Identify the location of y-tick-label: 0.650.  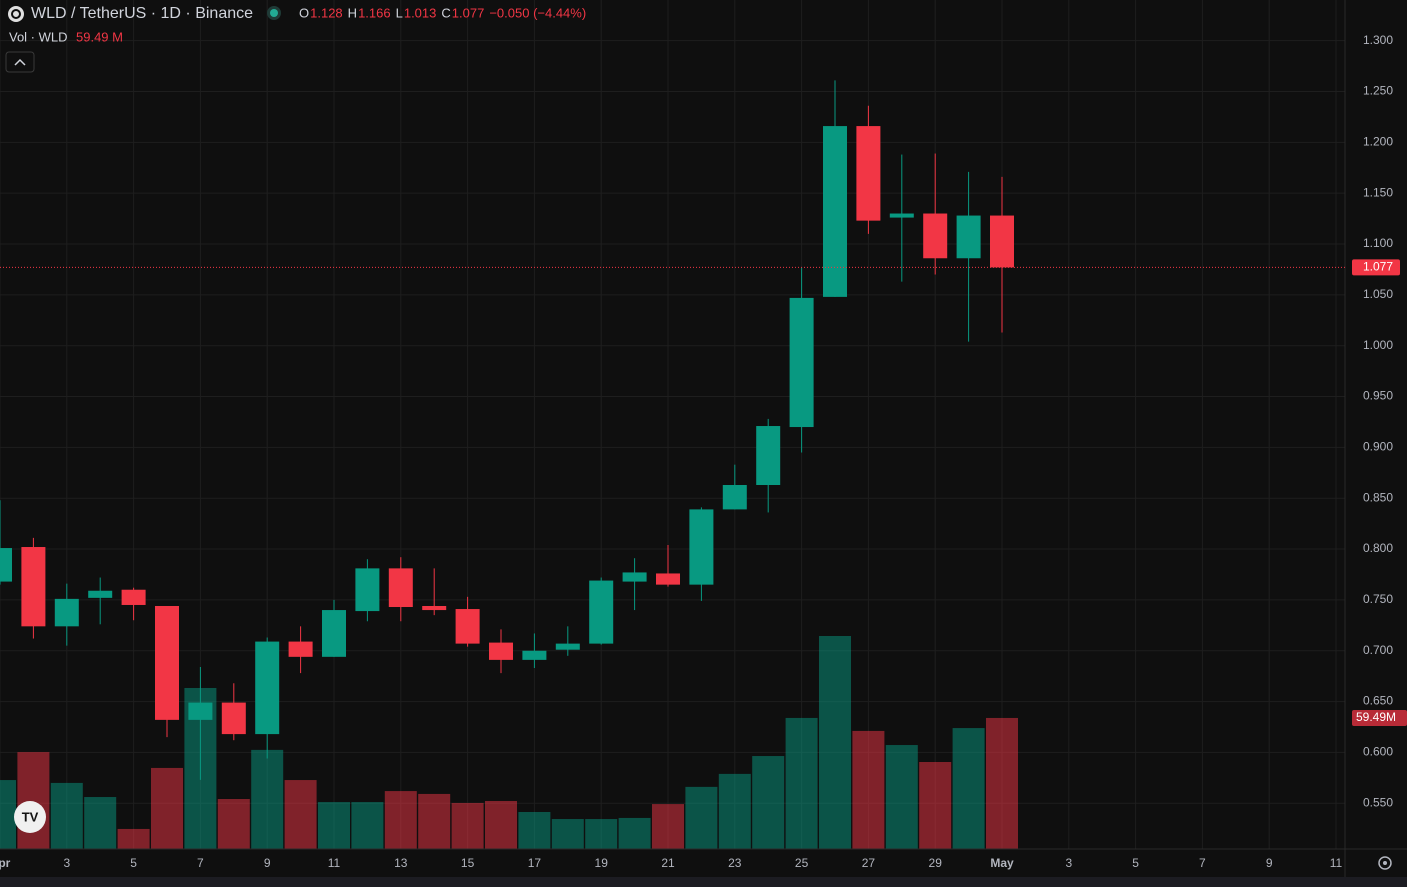
(1378, 701).